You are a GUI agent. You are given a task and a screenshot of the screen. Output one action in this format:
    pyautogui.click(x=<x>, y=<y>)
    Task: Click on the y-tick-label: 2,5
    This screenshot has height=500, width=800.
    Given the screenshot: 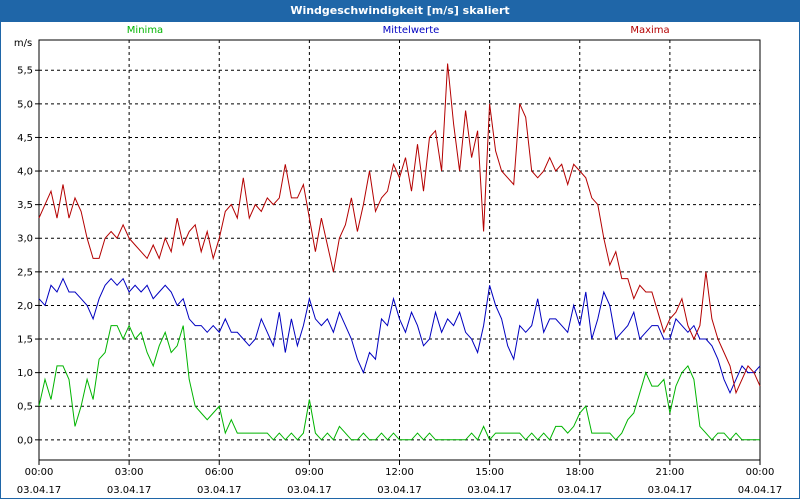 What is the action you would take?
    pyautogui.click(x=25, y=272)
    